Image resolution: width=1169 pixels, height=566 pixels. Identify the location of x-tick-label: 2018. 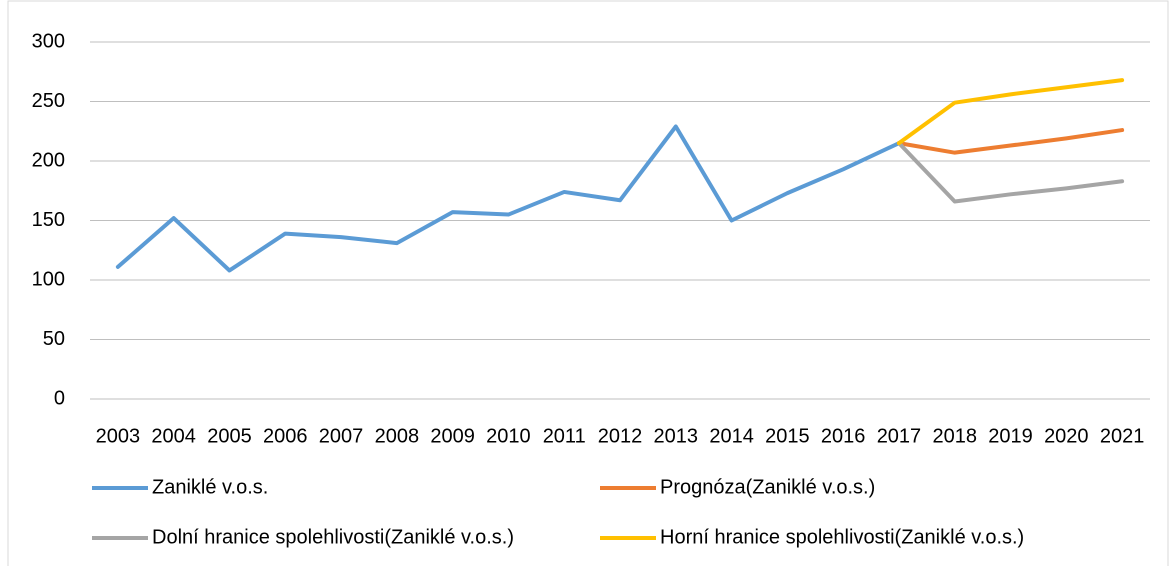
(954, 436).